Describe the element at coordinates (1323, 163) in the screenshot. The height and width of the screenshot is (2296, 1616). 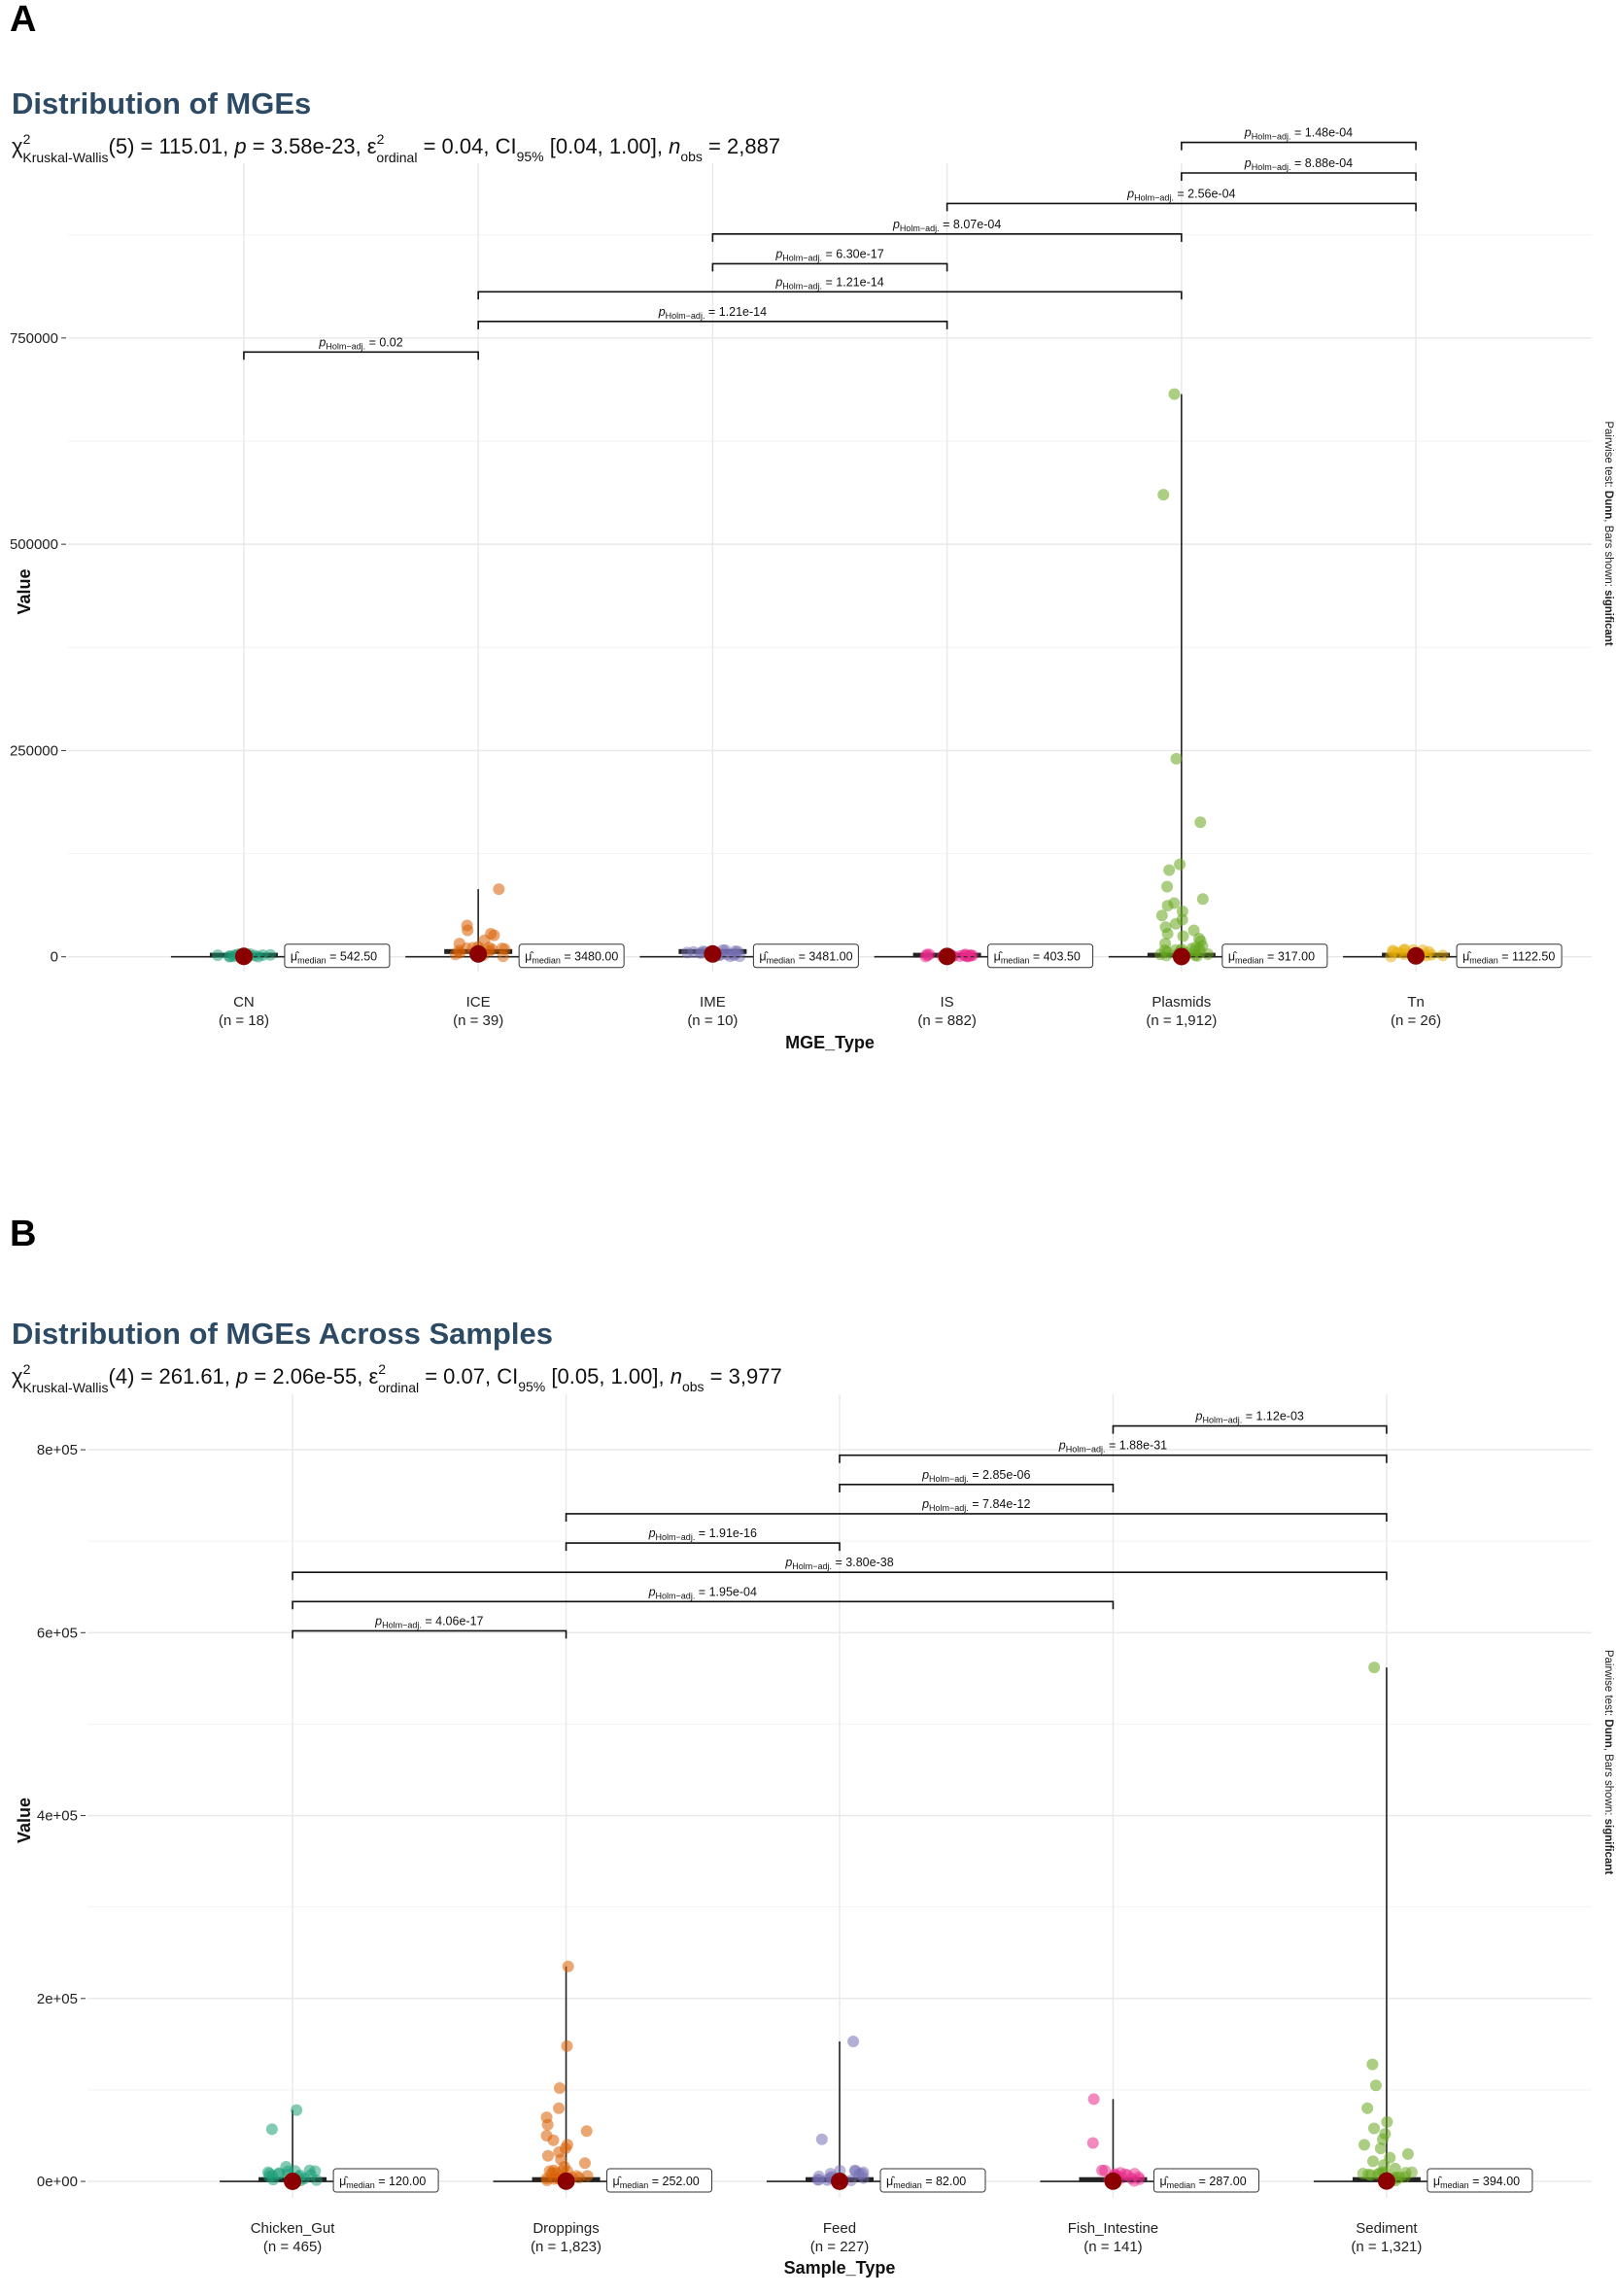
I see `chart-a-pvalue-6: = 8.88e-04` at that location.